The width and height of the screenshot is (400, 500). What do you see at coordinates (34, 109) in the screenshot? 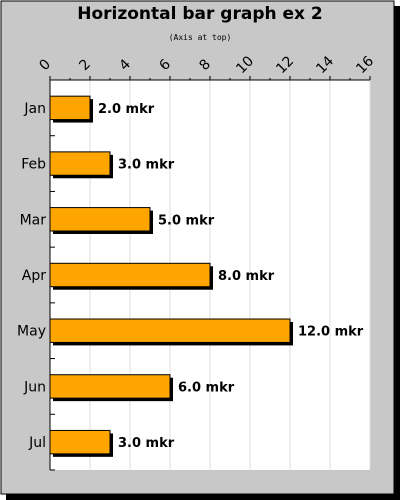
I see `category-tick-label: Jan` at bounding box center [34, 109].